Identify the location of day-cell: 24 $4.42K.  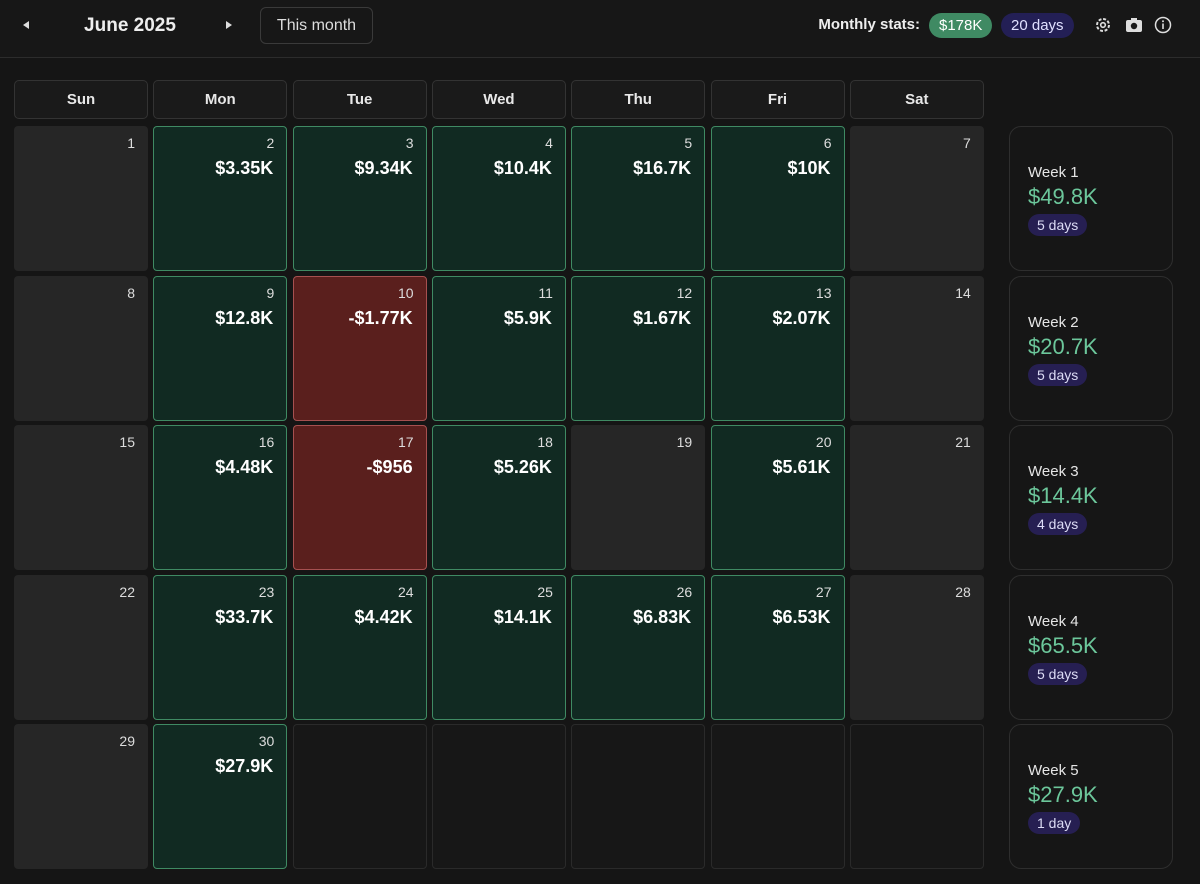
(359, 647).